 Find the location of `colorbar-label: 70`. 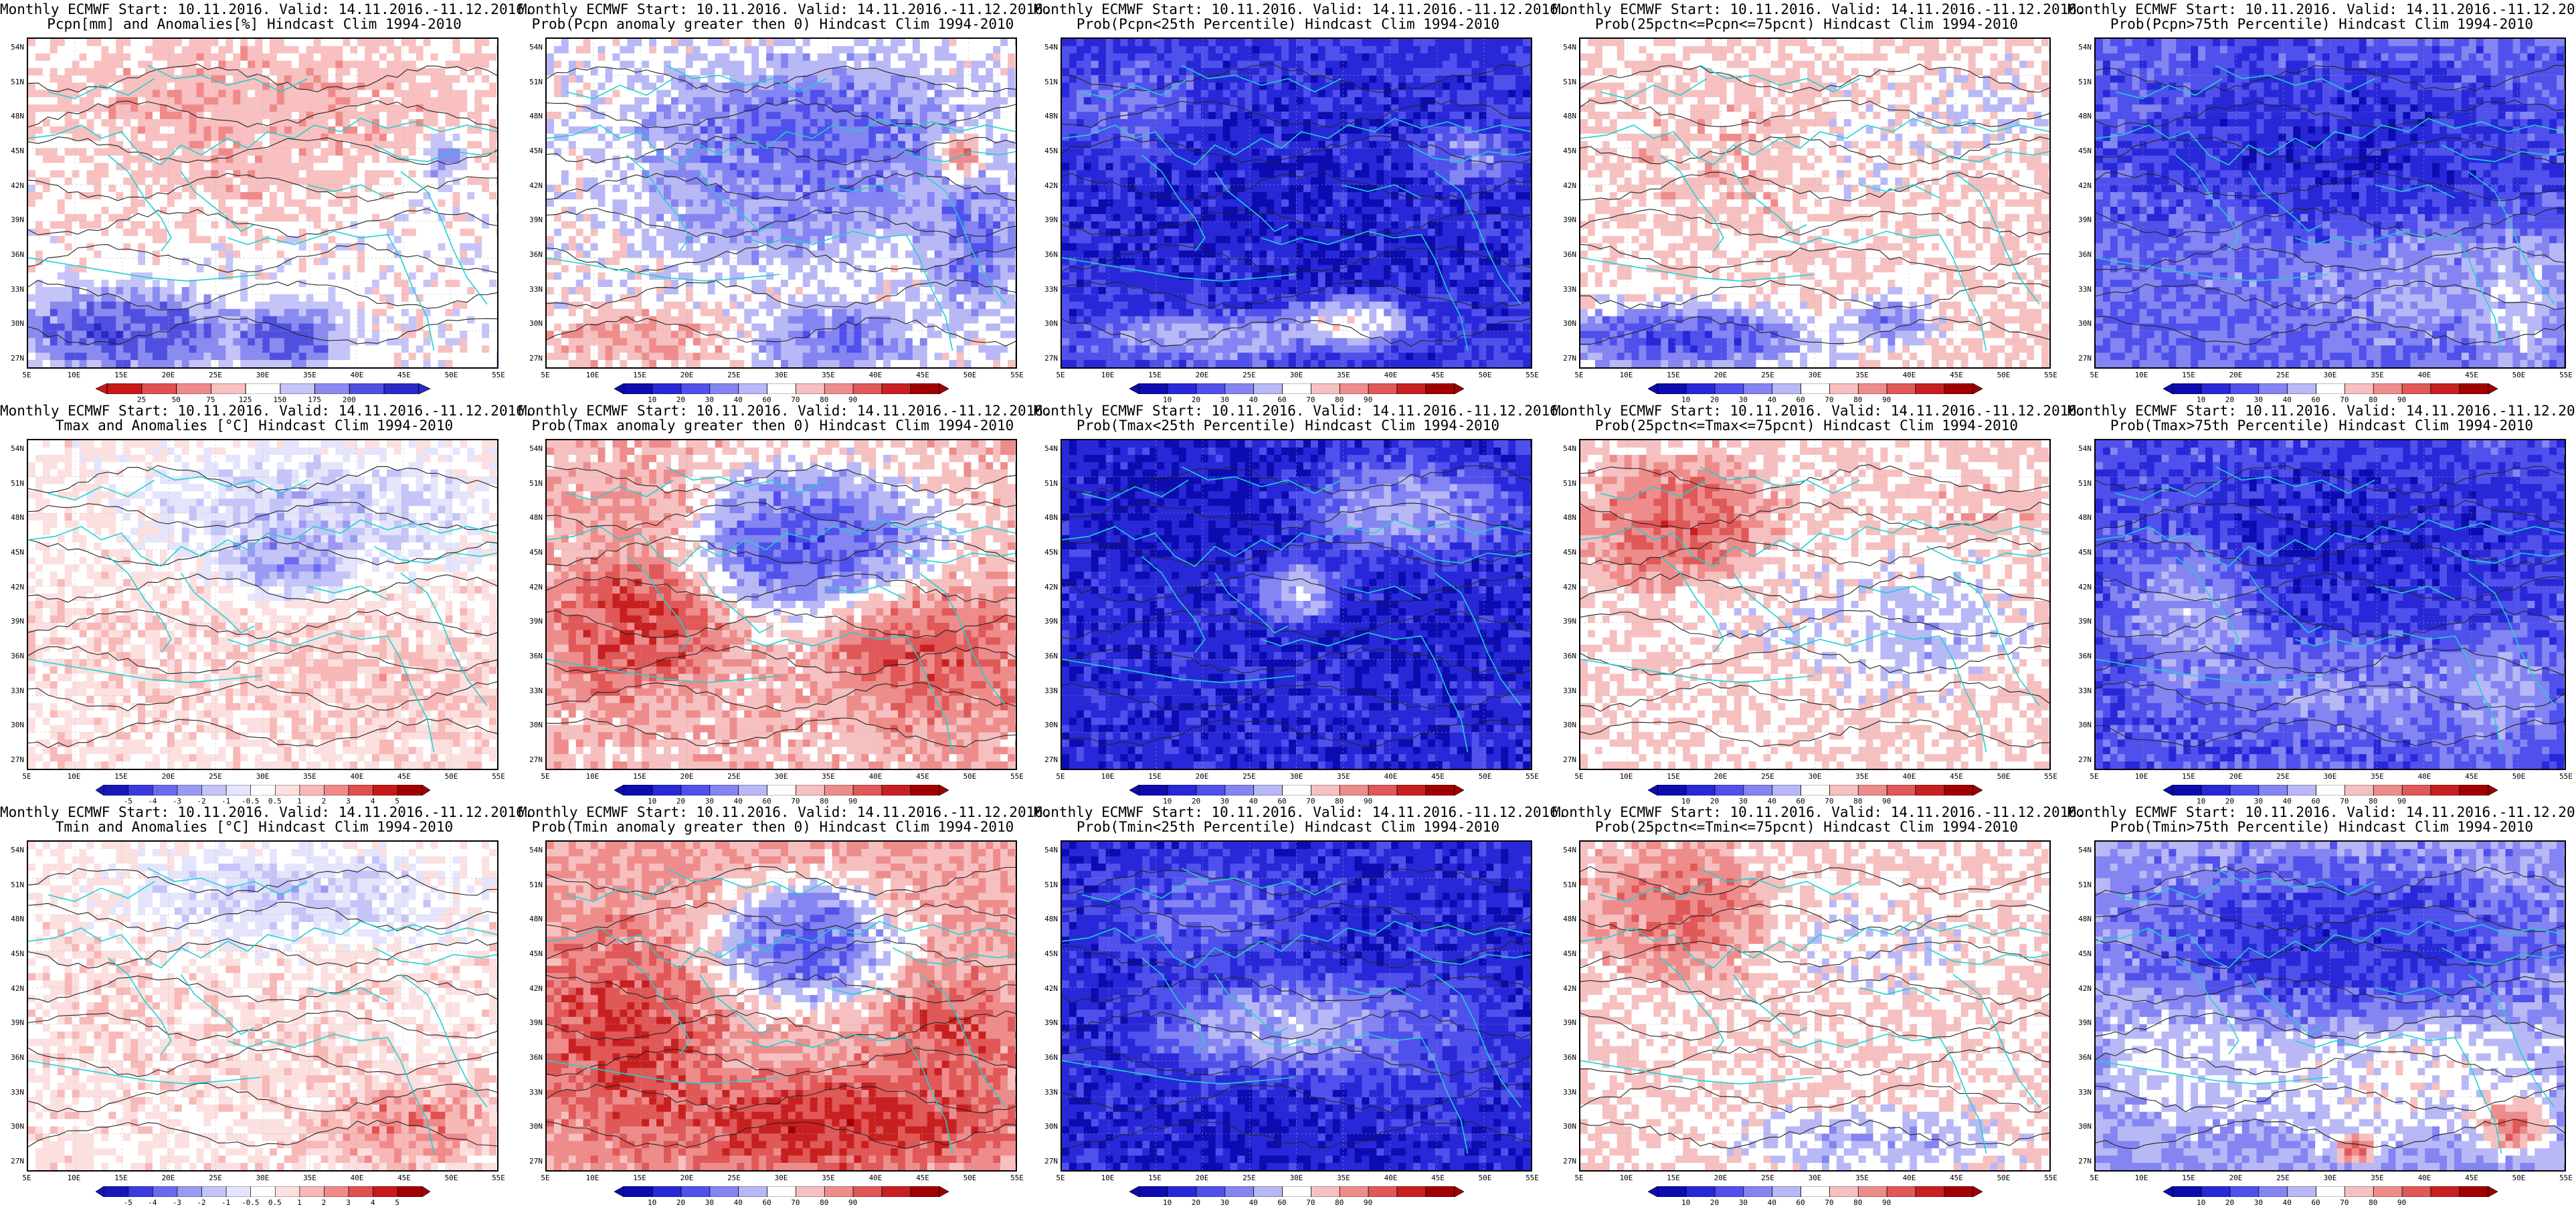

colorbar-label: 70 is located at coordinates (1310, 1202).